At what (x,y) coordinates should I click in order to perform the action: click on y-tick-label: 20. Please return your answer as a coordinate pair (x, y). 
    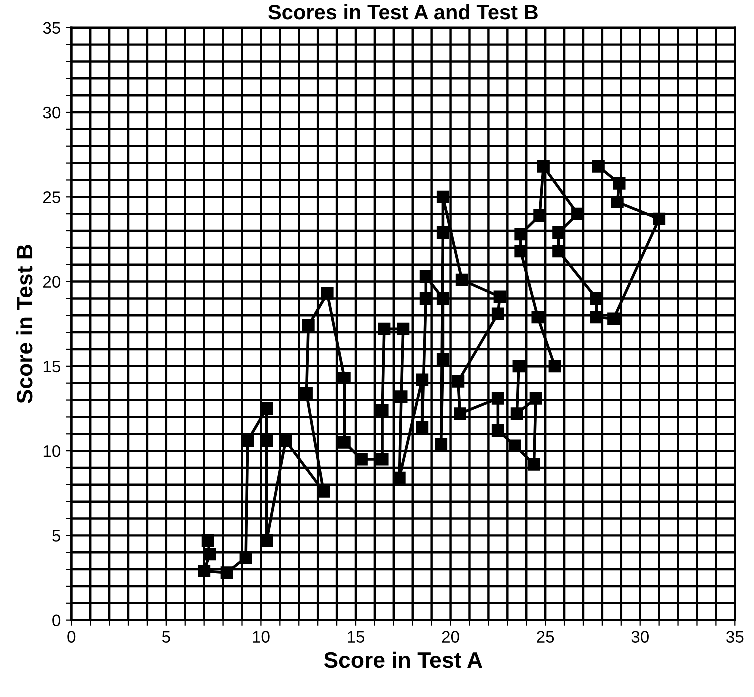
    Looking at the image, I should click on (52, 282).